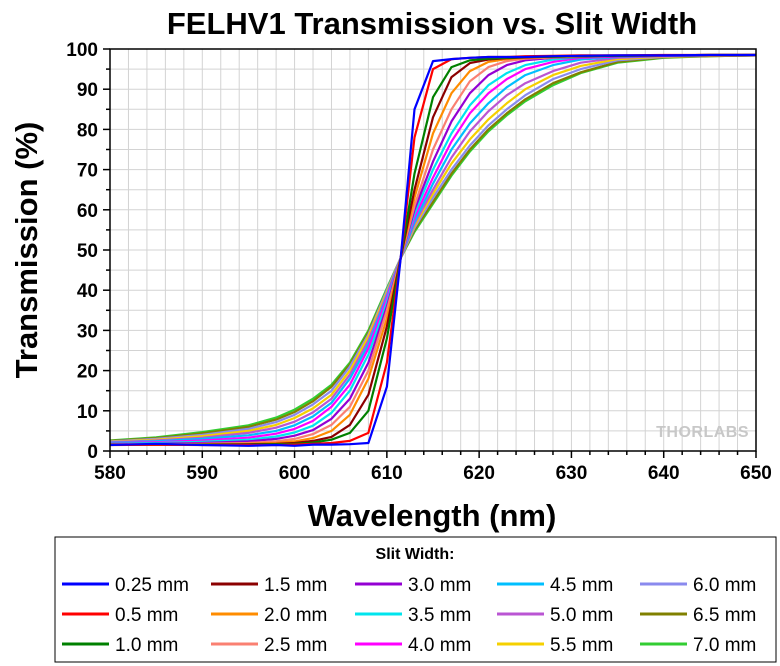  Describe the element at coordinates (92, 452) in the screenshot. I see `y-tick-label: 0` at that location.